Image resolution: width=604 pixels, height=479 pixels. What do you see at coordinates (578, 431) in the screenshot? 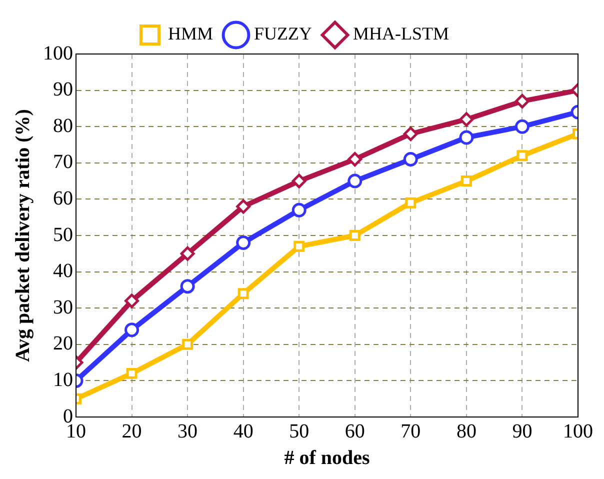
I see `x-tick-label: 100` at bounding box center [578, 431].